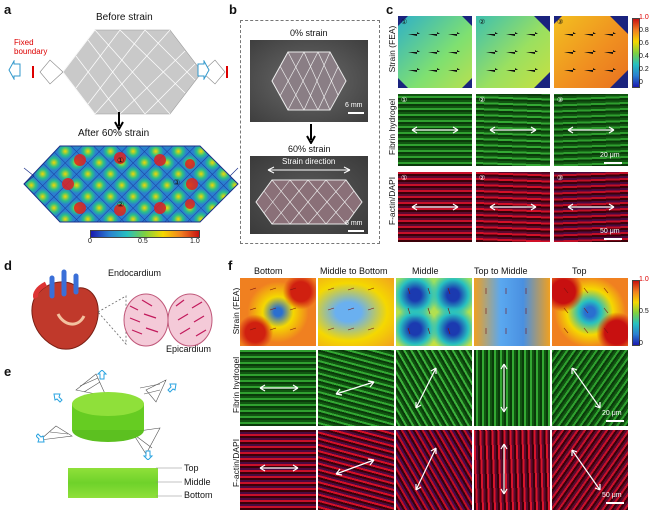 The image size is (650, 516). I want to click on layer-middle-label: Middle, so click(197, 482).